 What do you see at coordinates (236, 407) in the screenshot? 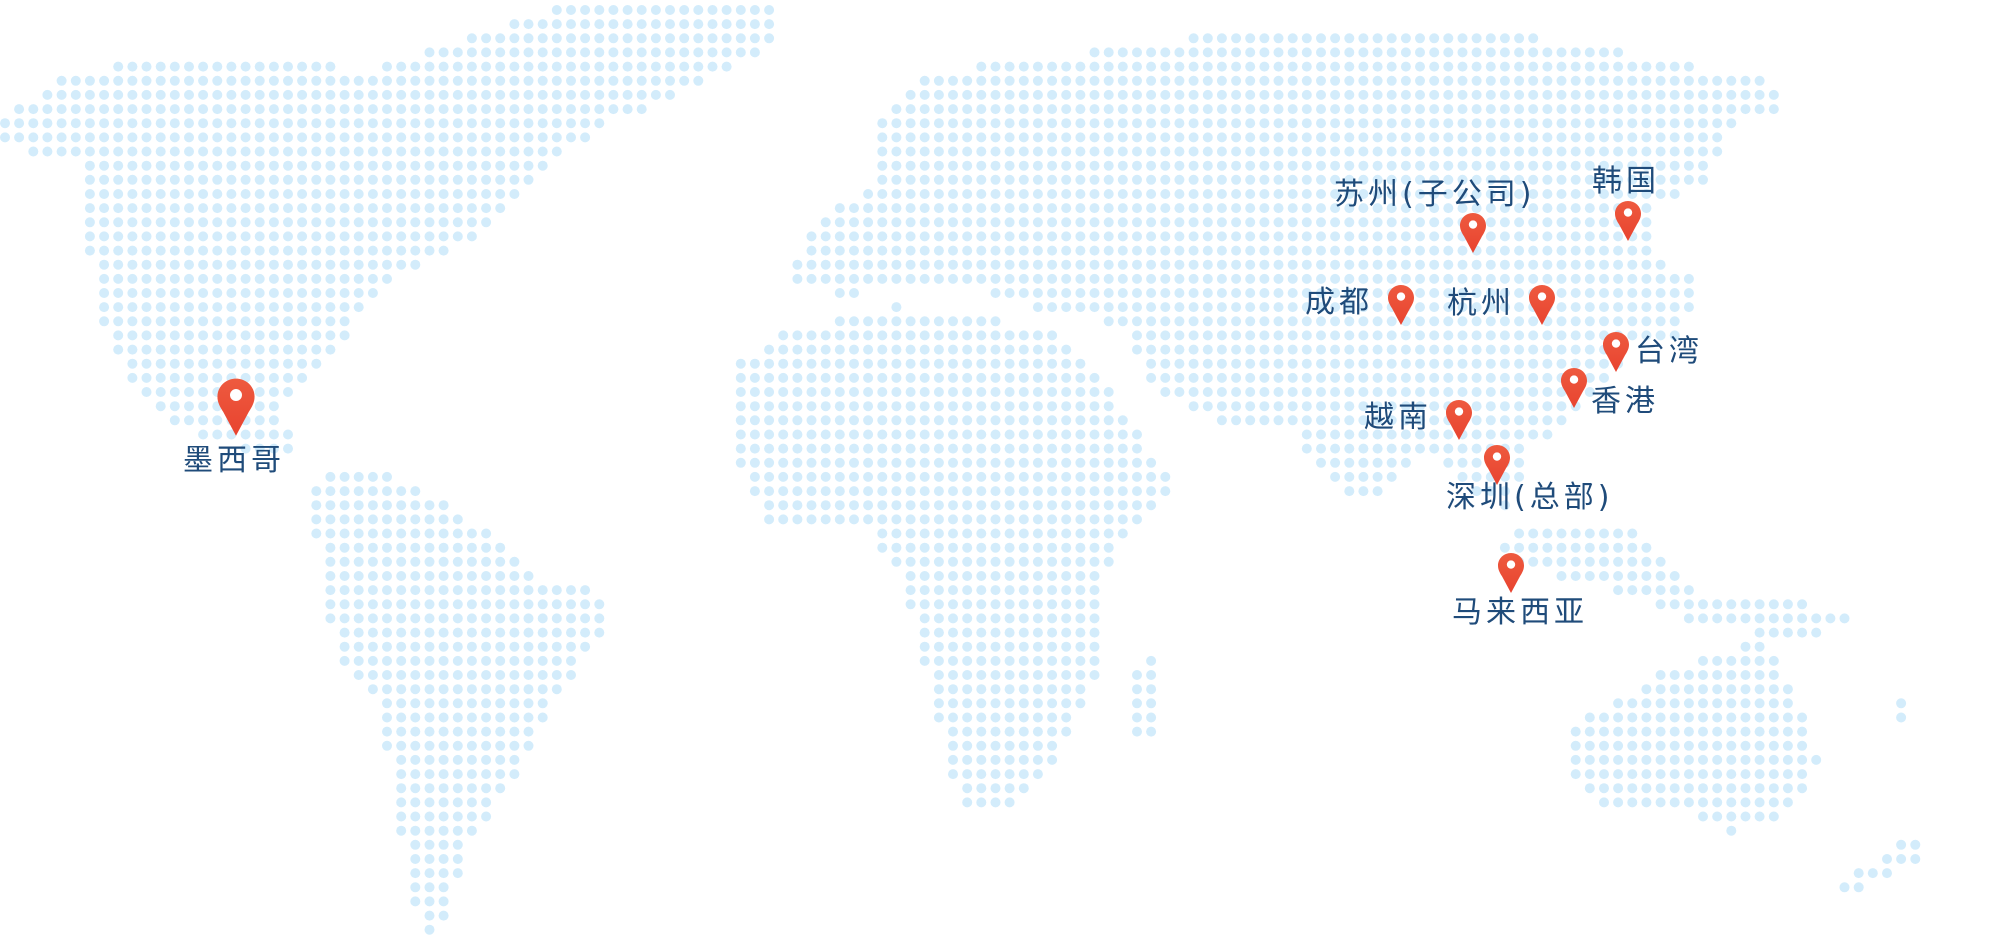
I see `map-pin-icon-mexico` at bounding box center [236, 407].